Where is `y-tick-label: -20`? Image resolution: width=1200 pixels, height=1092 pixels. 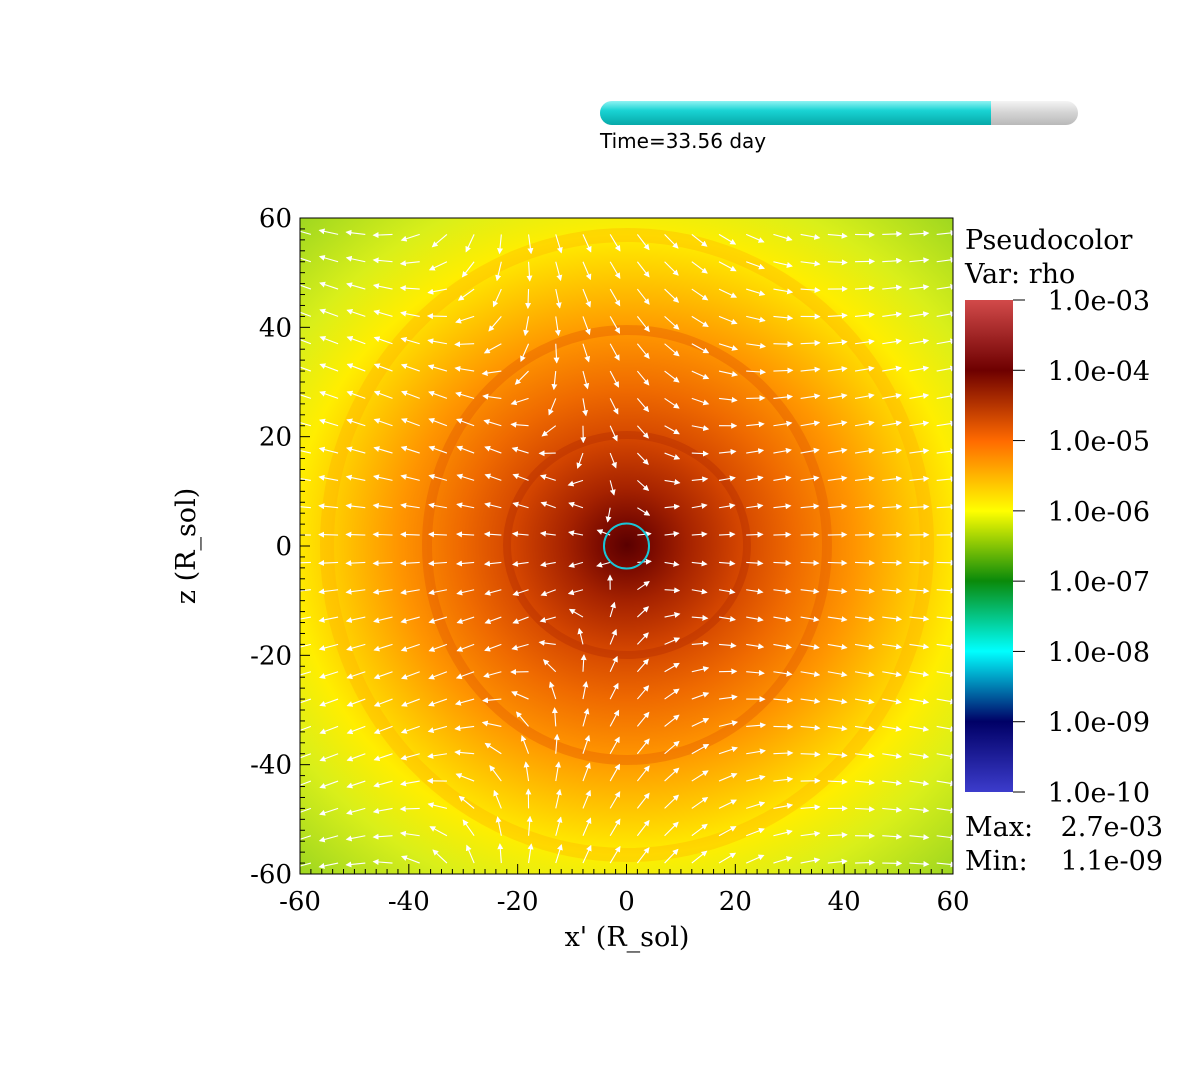
y-tick-label: -20 is located at coordinates (271, 656).